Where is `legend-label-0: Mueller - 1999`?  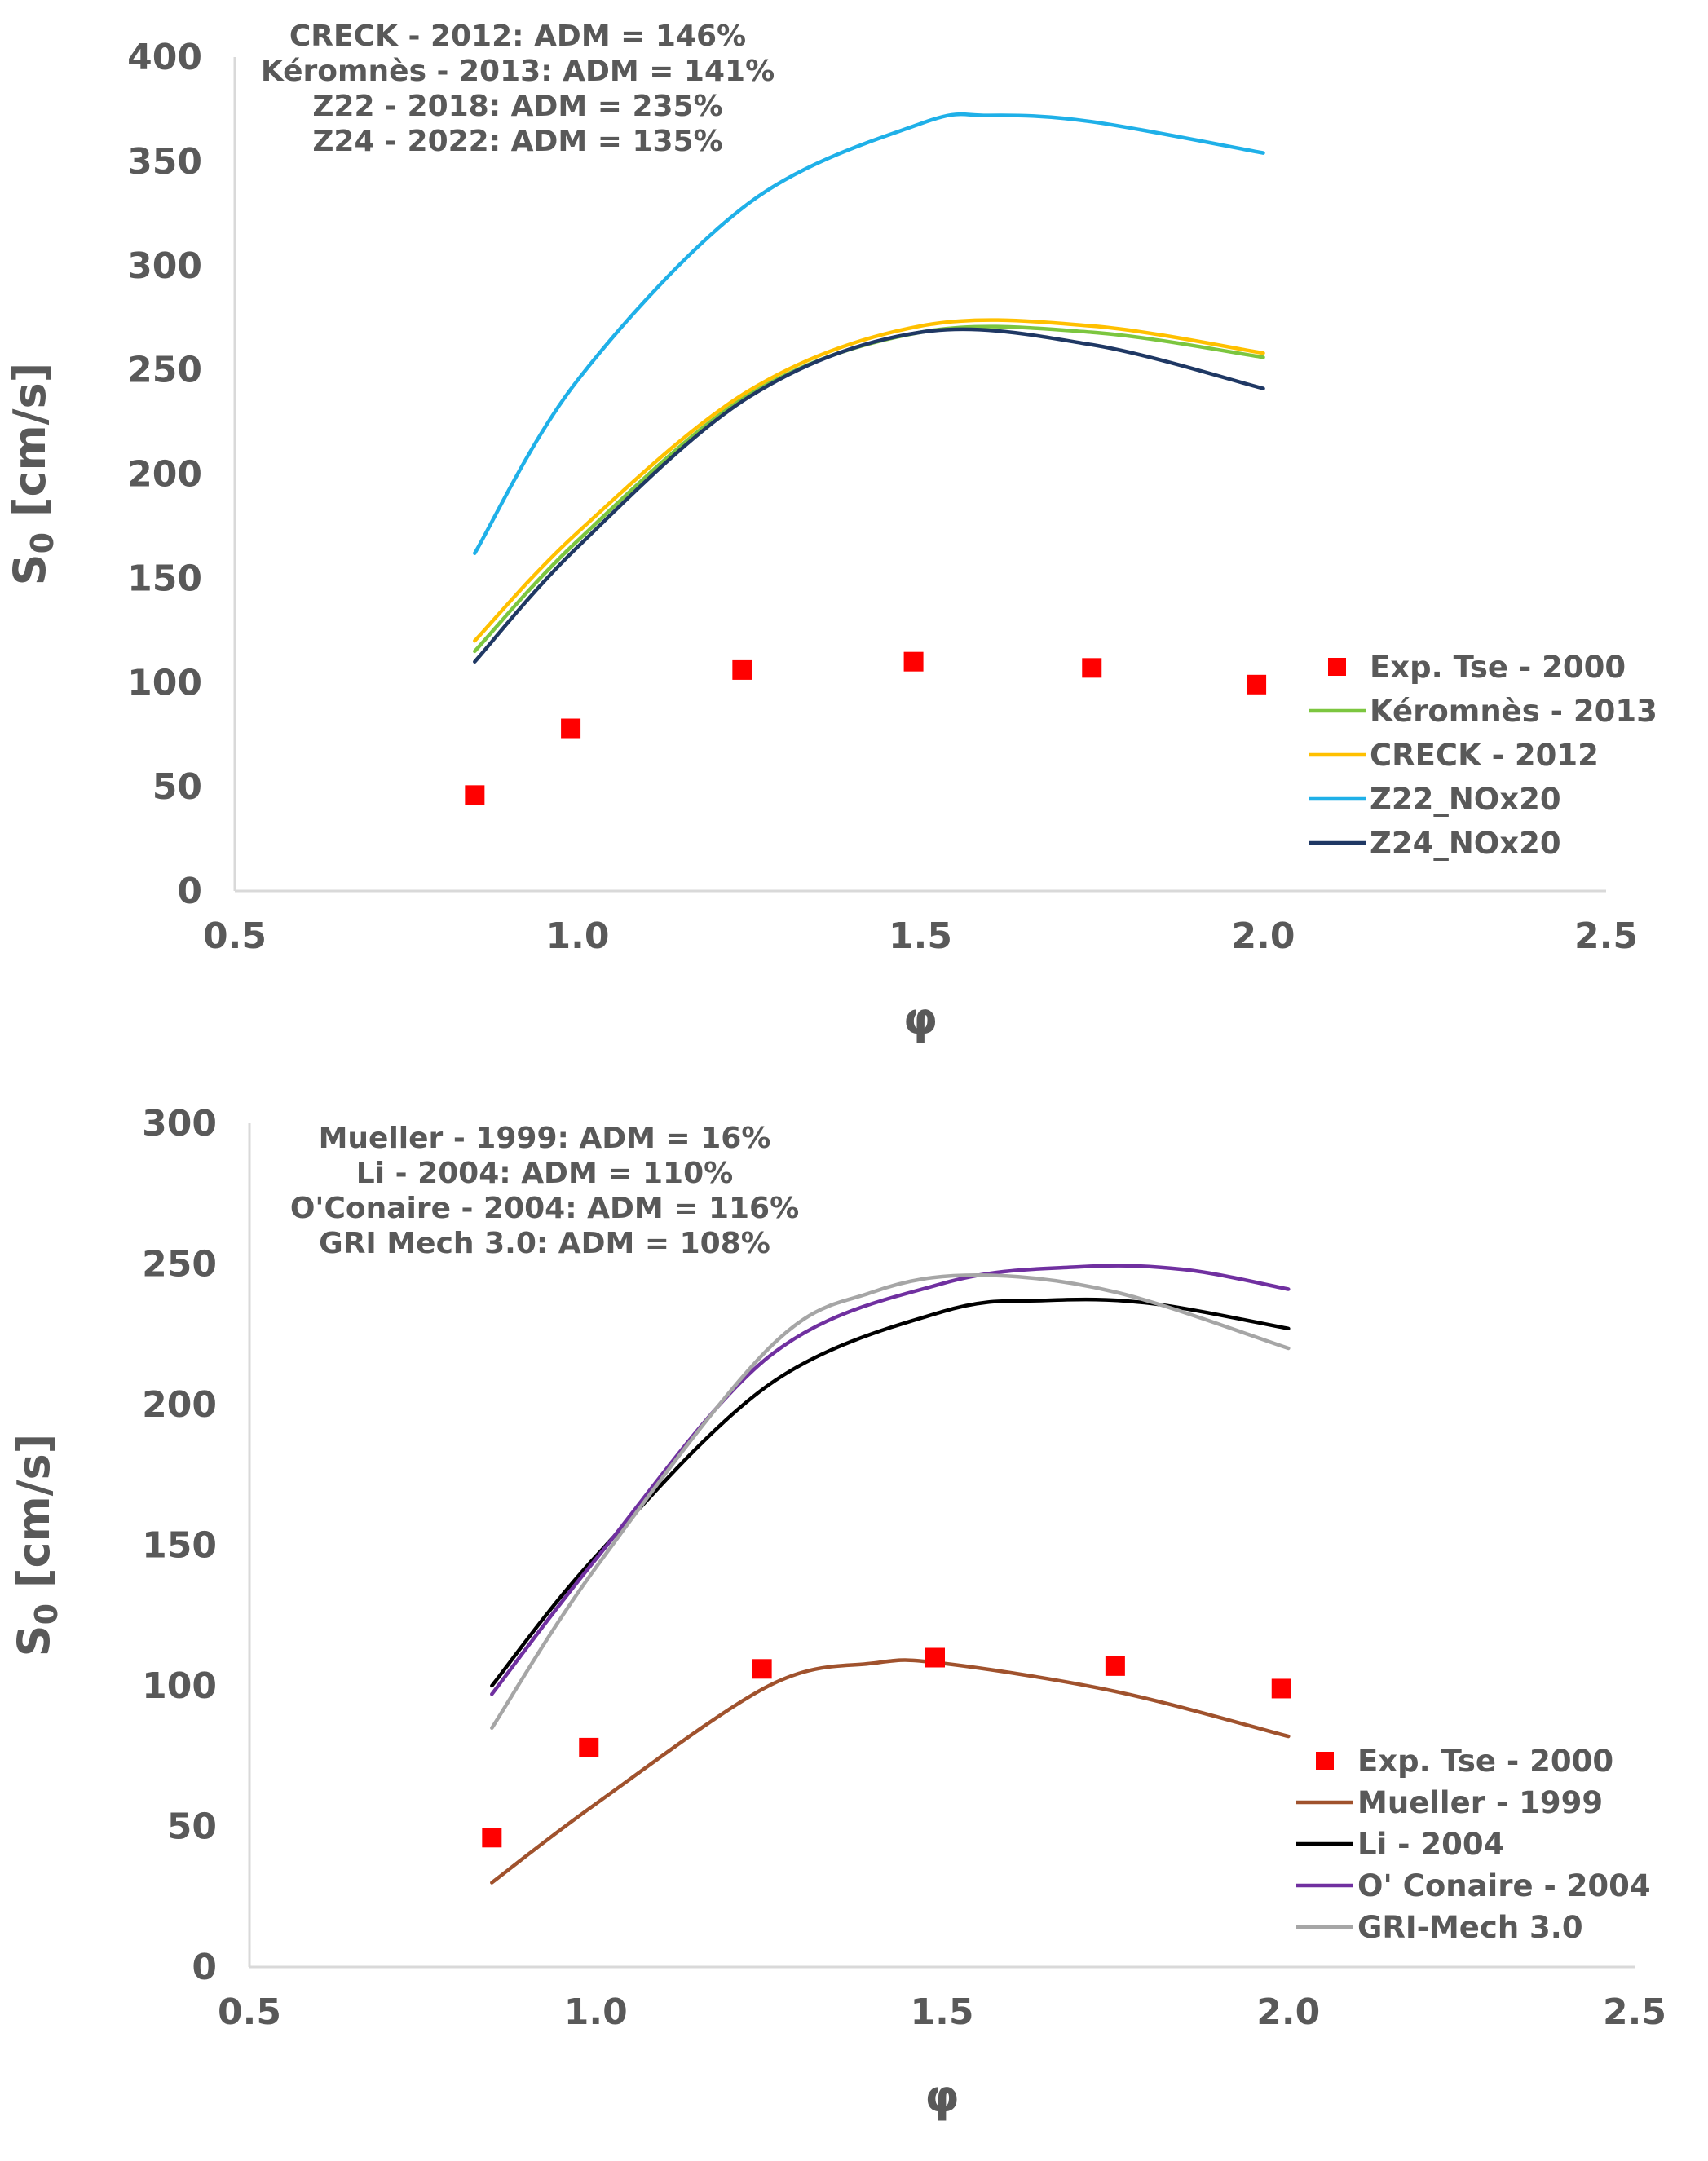 legend-label-0: Mueller - 1999 is located at coordinates (1480, 1802).